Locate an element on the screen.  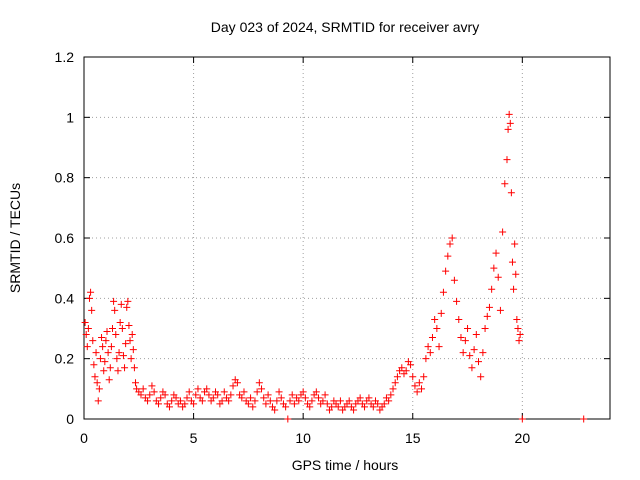
x-axis-label: GPS time / hours is located at coordinates (345, 465).